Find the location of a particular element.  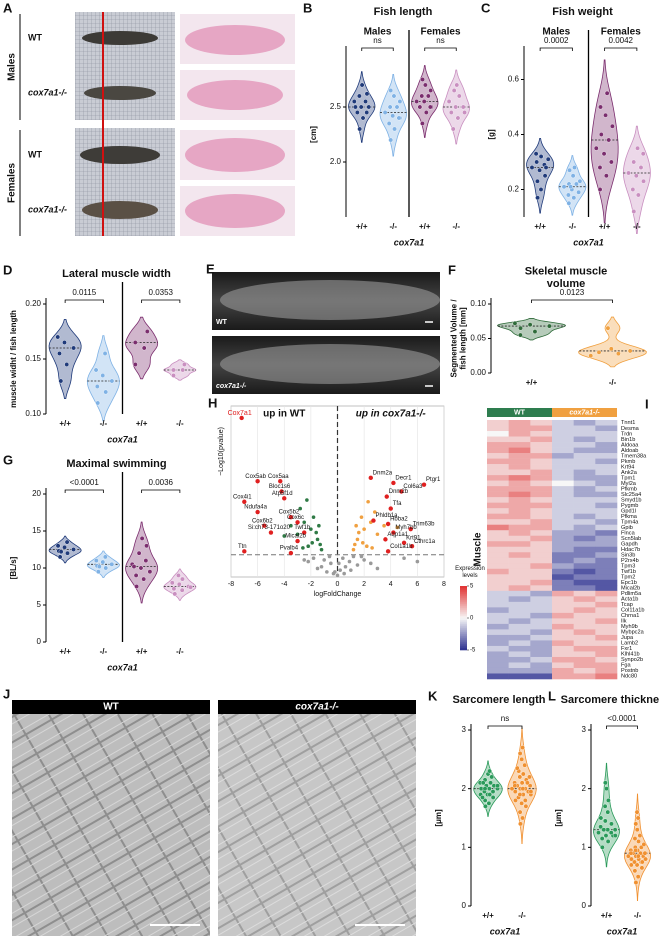

row-label: Chrna1 is located at coordinates (630, 616).